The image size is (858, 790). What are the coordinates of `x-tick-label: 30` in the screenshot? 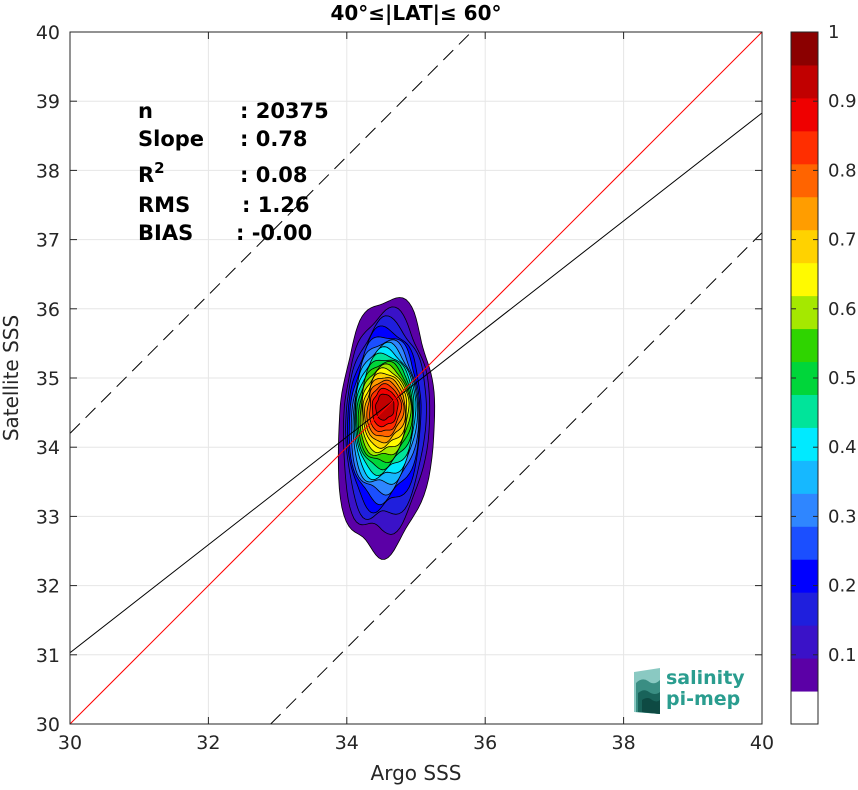 It's located at (70, 743).